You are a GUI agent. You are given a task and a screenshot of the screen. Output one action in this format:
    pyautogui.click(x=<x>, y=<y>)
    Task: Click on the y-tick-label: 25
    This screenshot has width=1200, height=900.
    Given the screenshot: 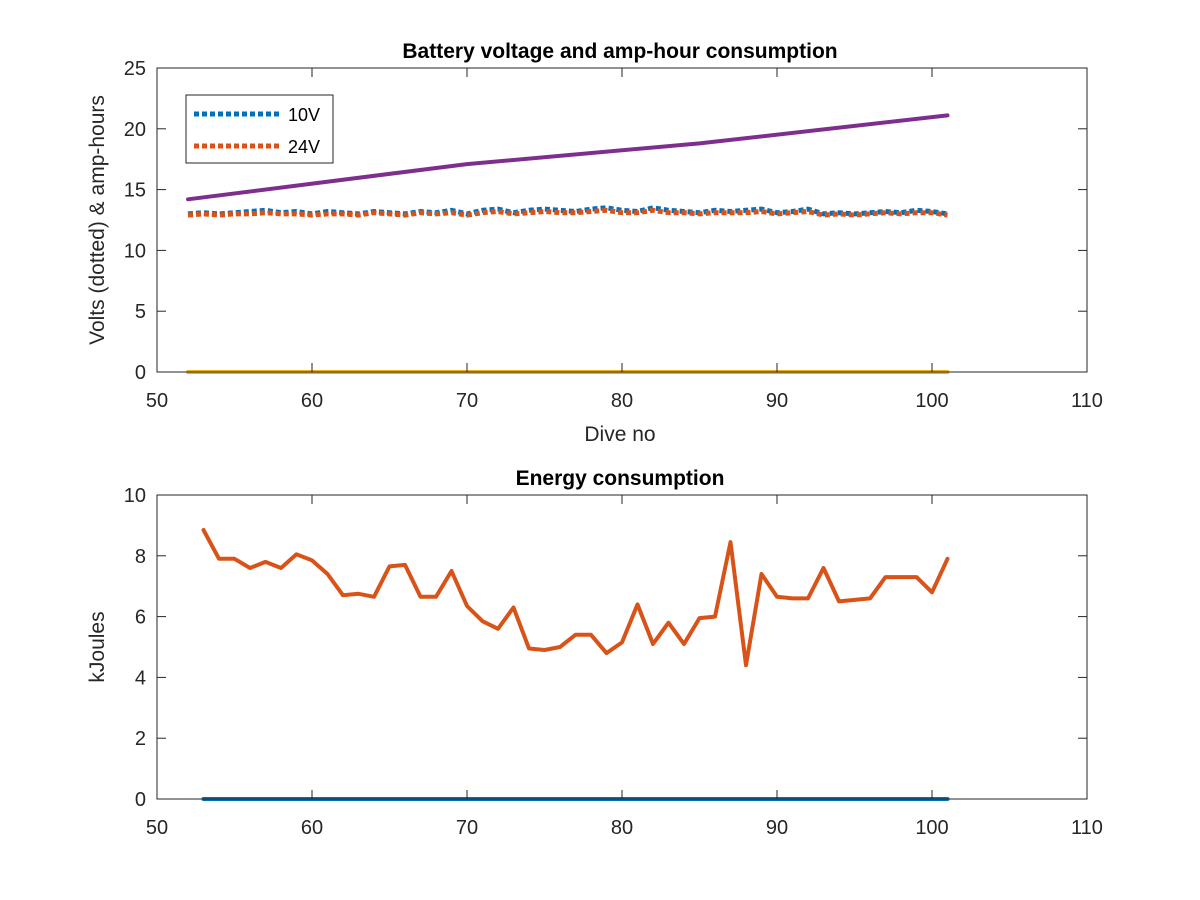 What is the action you would take?
    pyautogui.click(x=135, y=69)
    